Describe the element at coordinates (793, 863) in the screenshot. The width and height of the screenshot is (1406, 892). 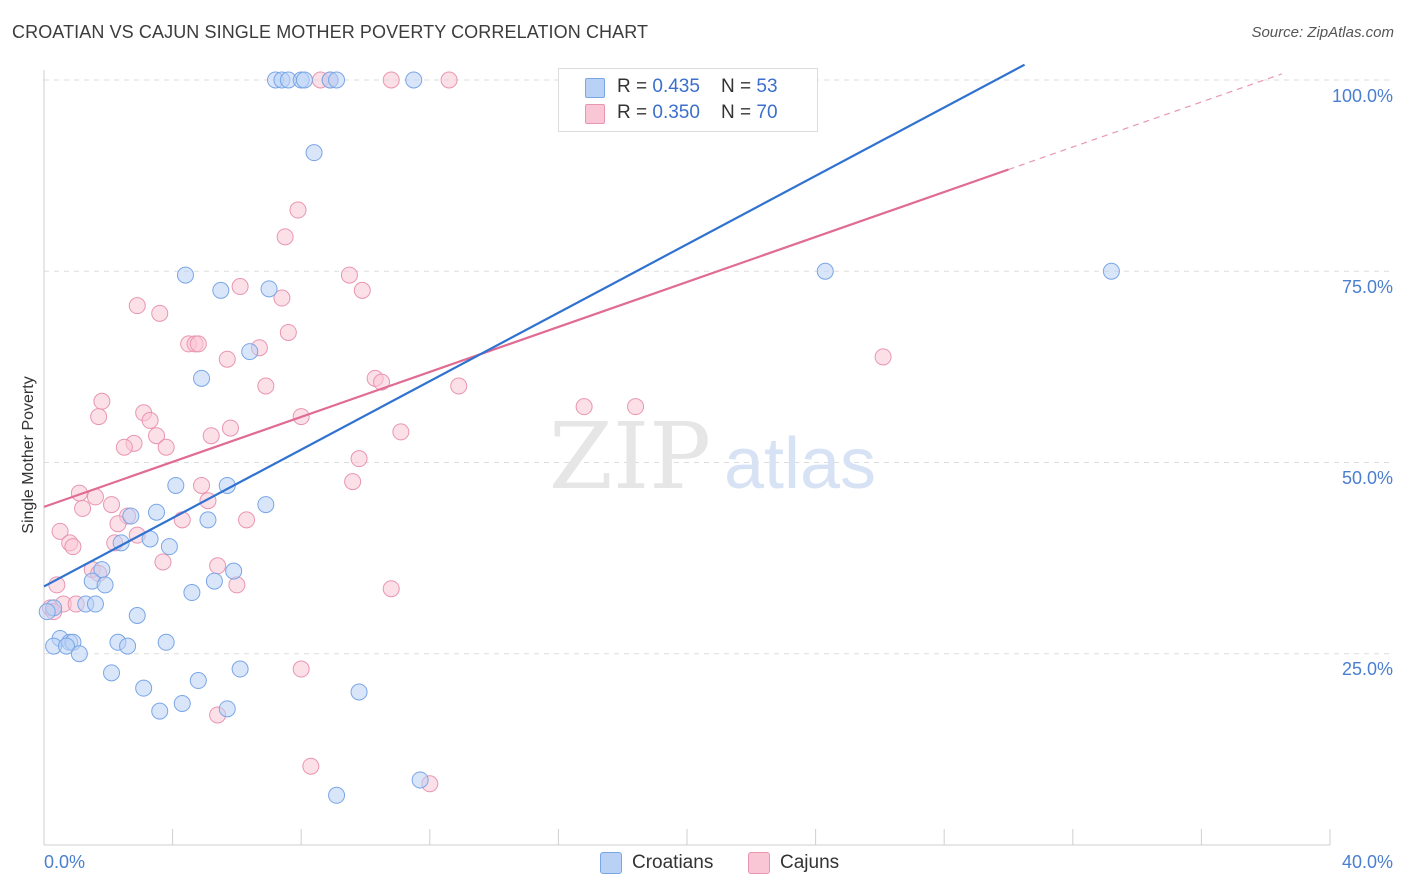
I see `legend-item-cajuns: Cajuns` at that location.